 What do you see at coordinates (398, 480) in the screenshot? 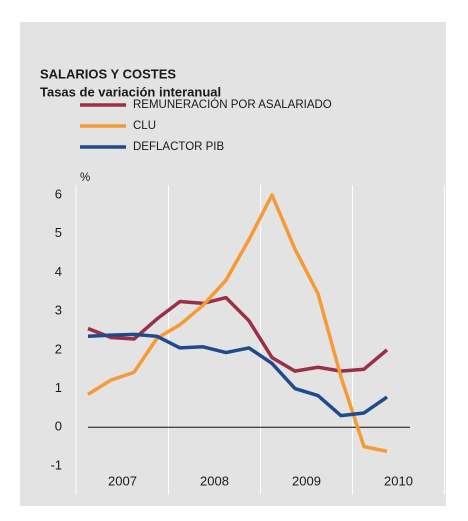
I see `x-tick-label: 2010` at bounding box center [398, 480].